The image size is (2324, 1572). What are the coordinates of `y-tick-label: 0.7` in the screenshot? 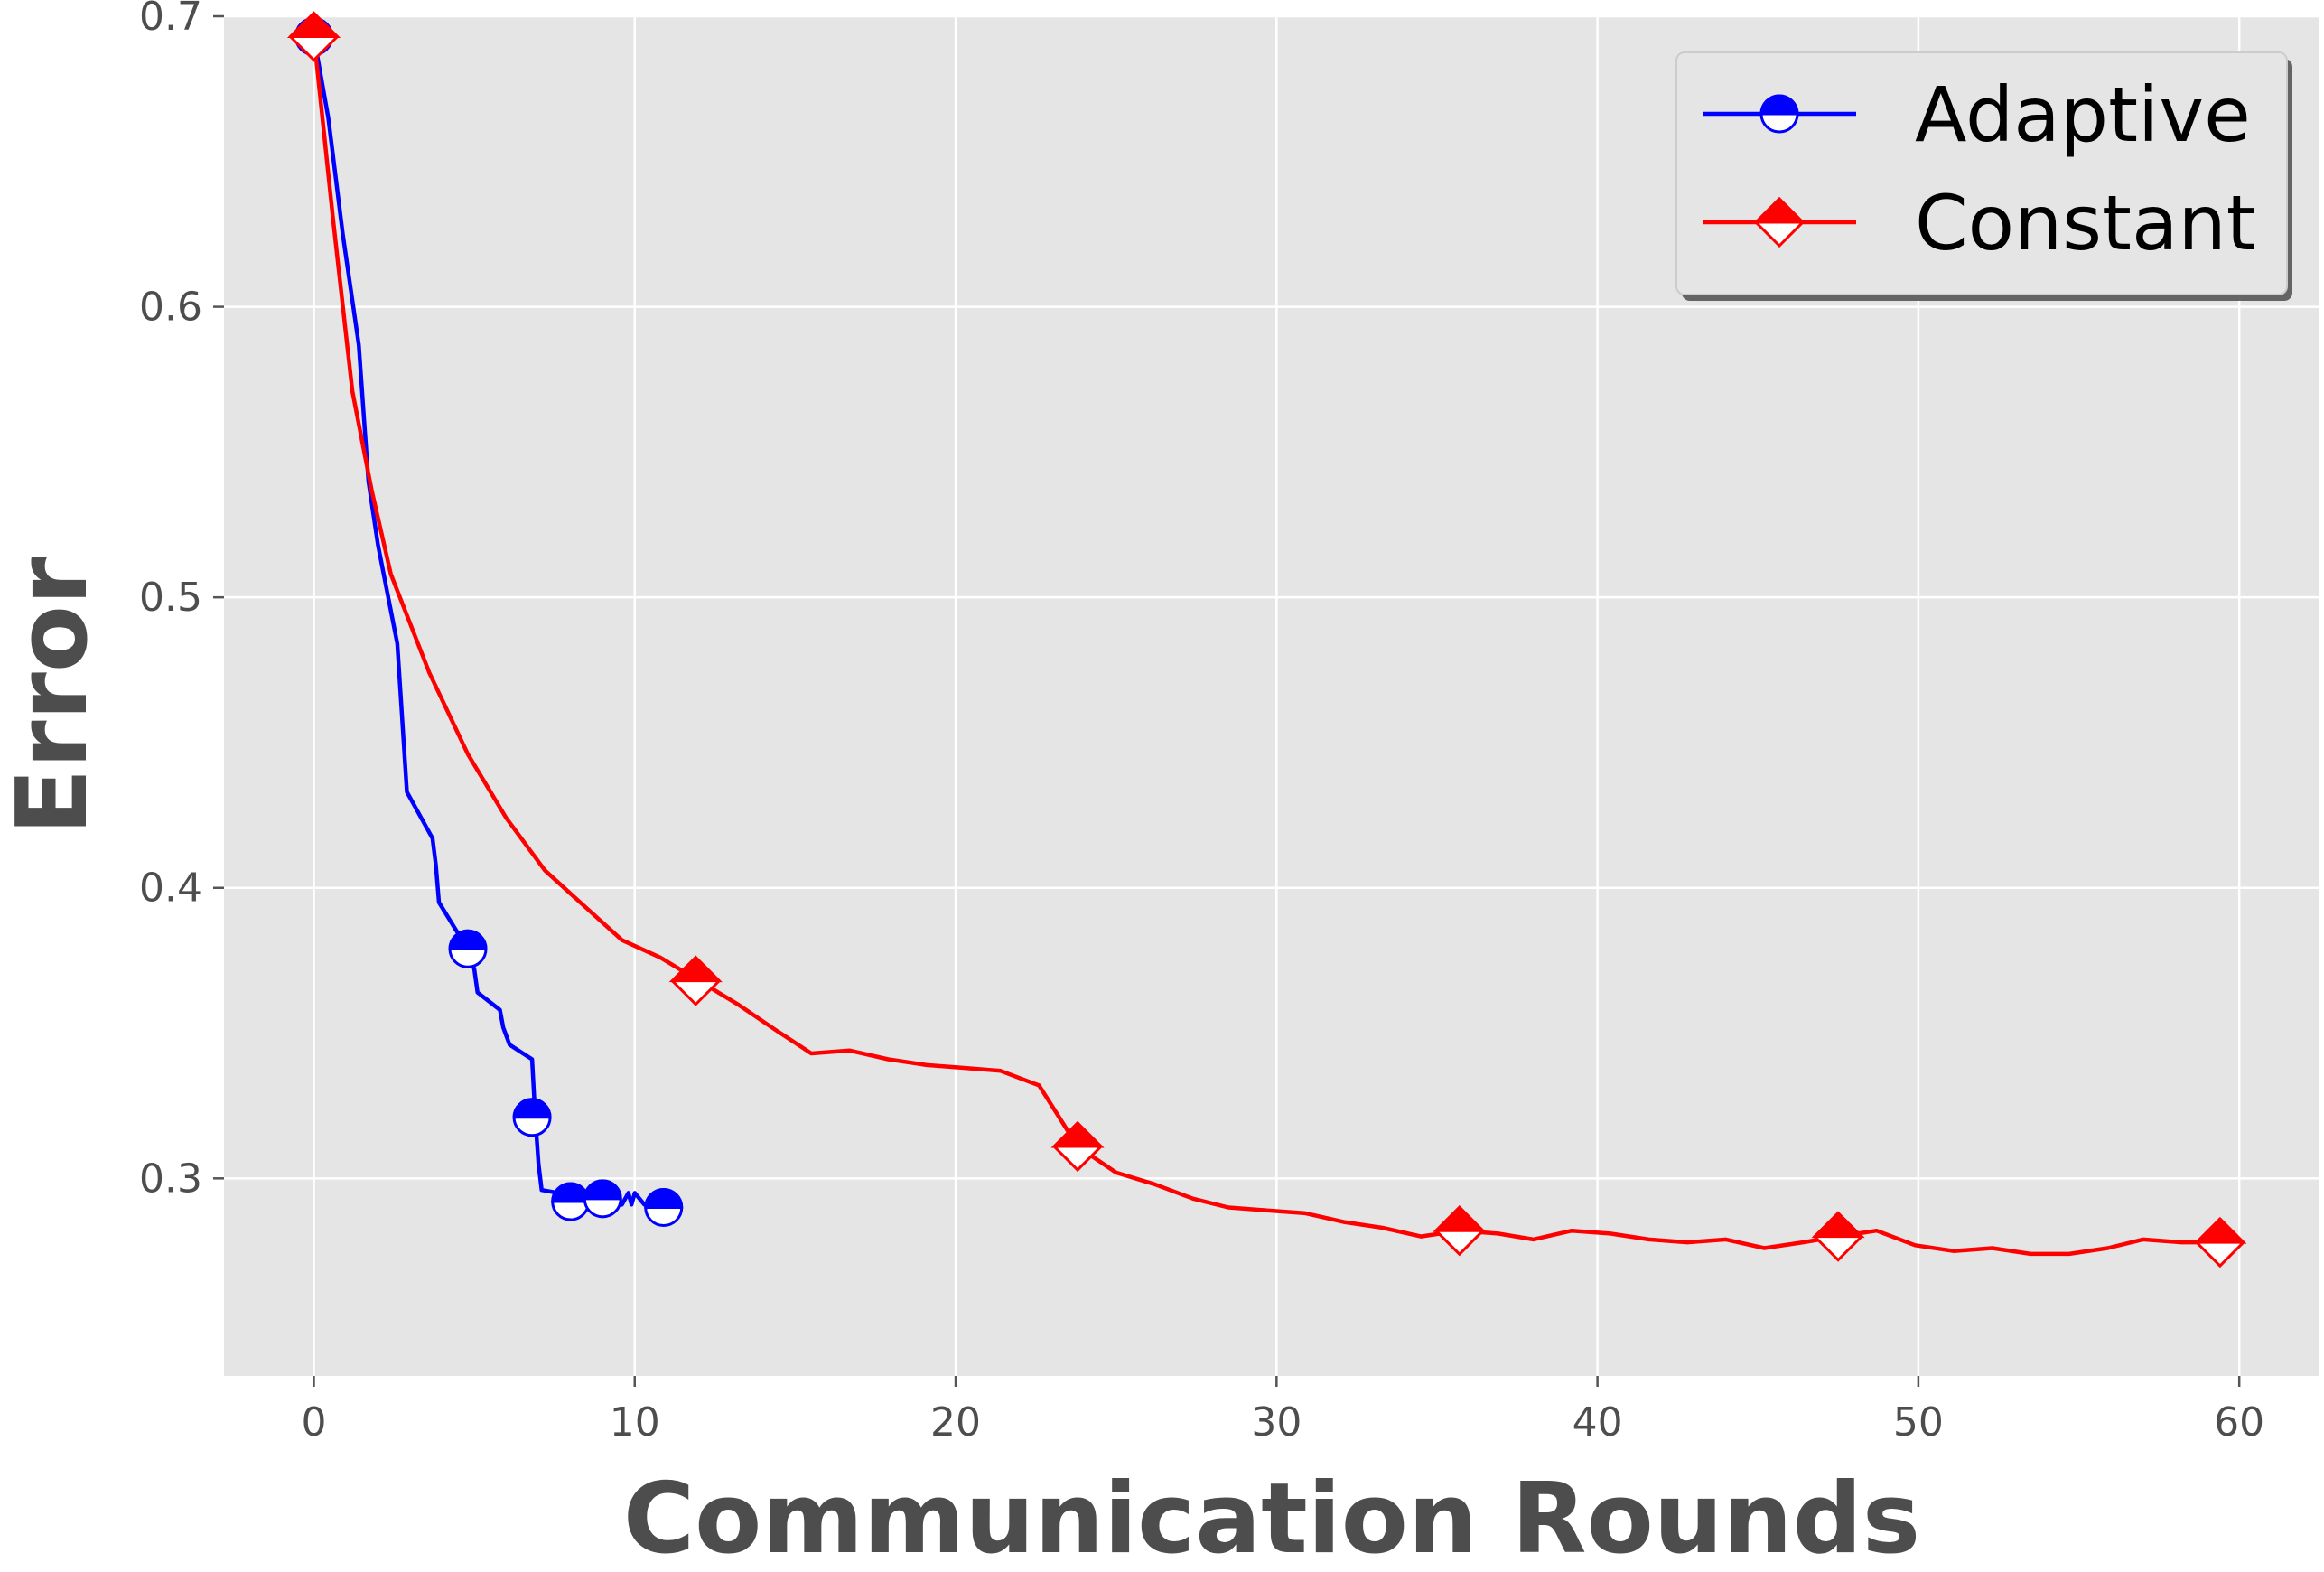 It's located at (171, 20).